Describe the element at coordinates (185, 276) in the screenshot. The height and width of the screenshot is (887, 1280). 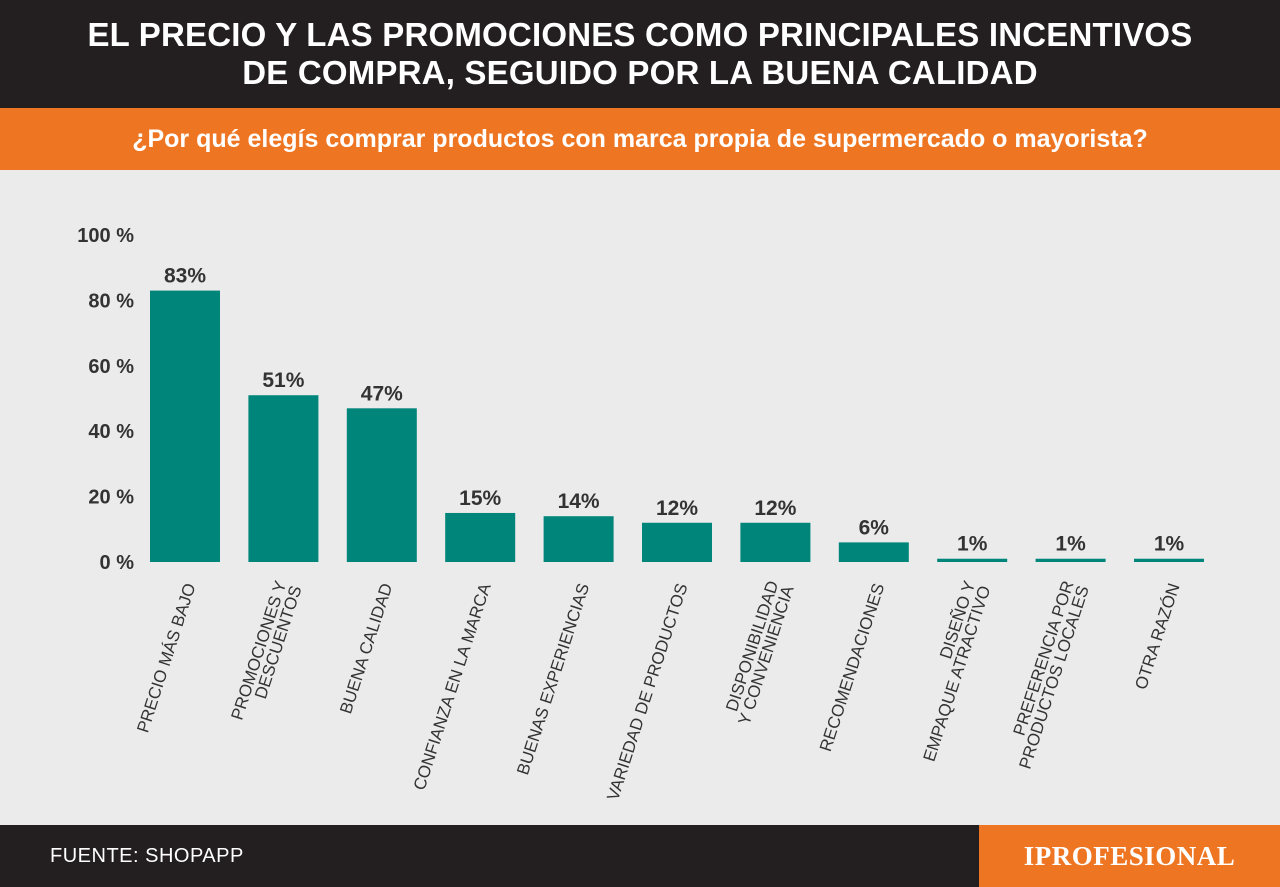
I see `bar-value-label: 83%` at that location.